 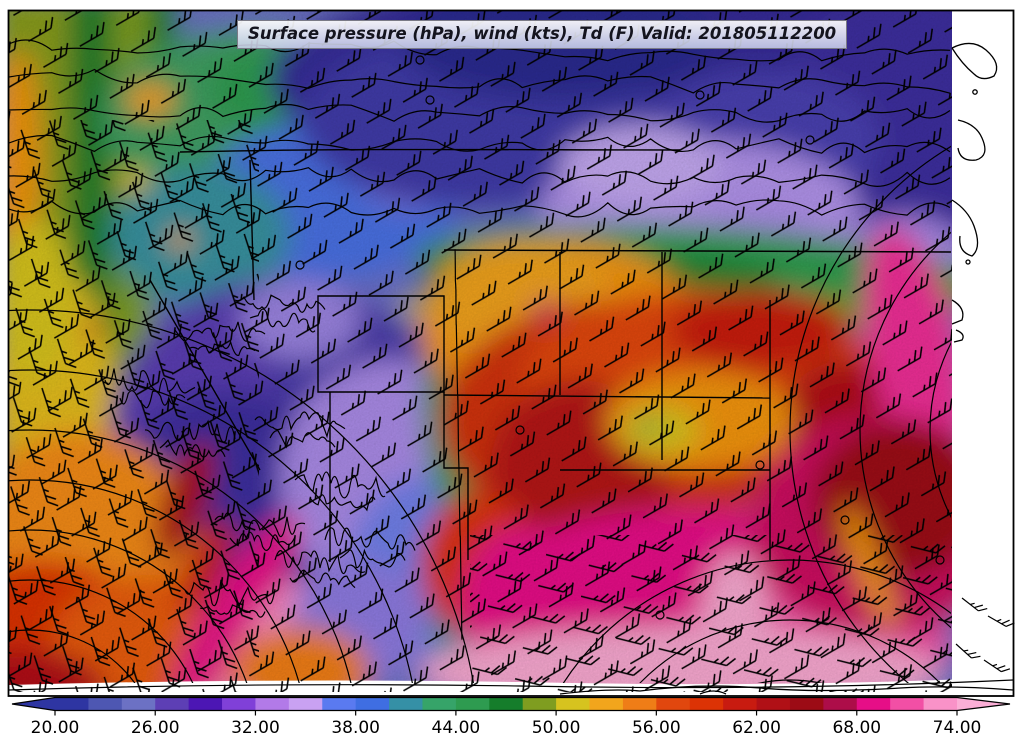 I want to click on colorbar-tick-label: 62.00, so click(x=756, y=728).